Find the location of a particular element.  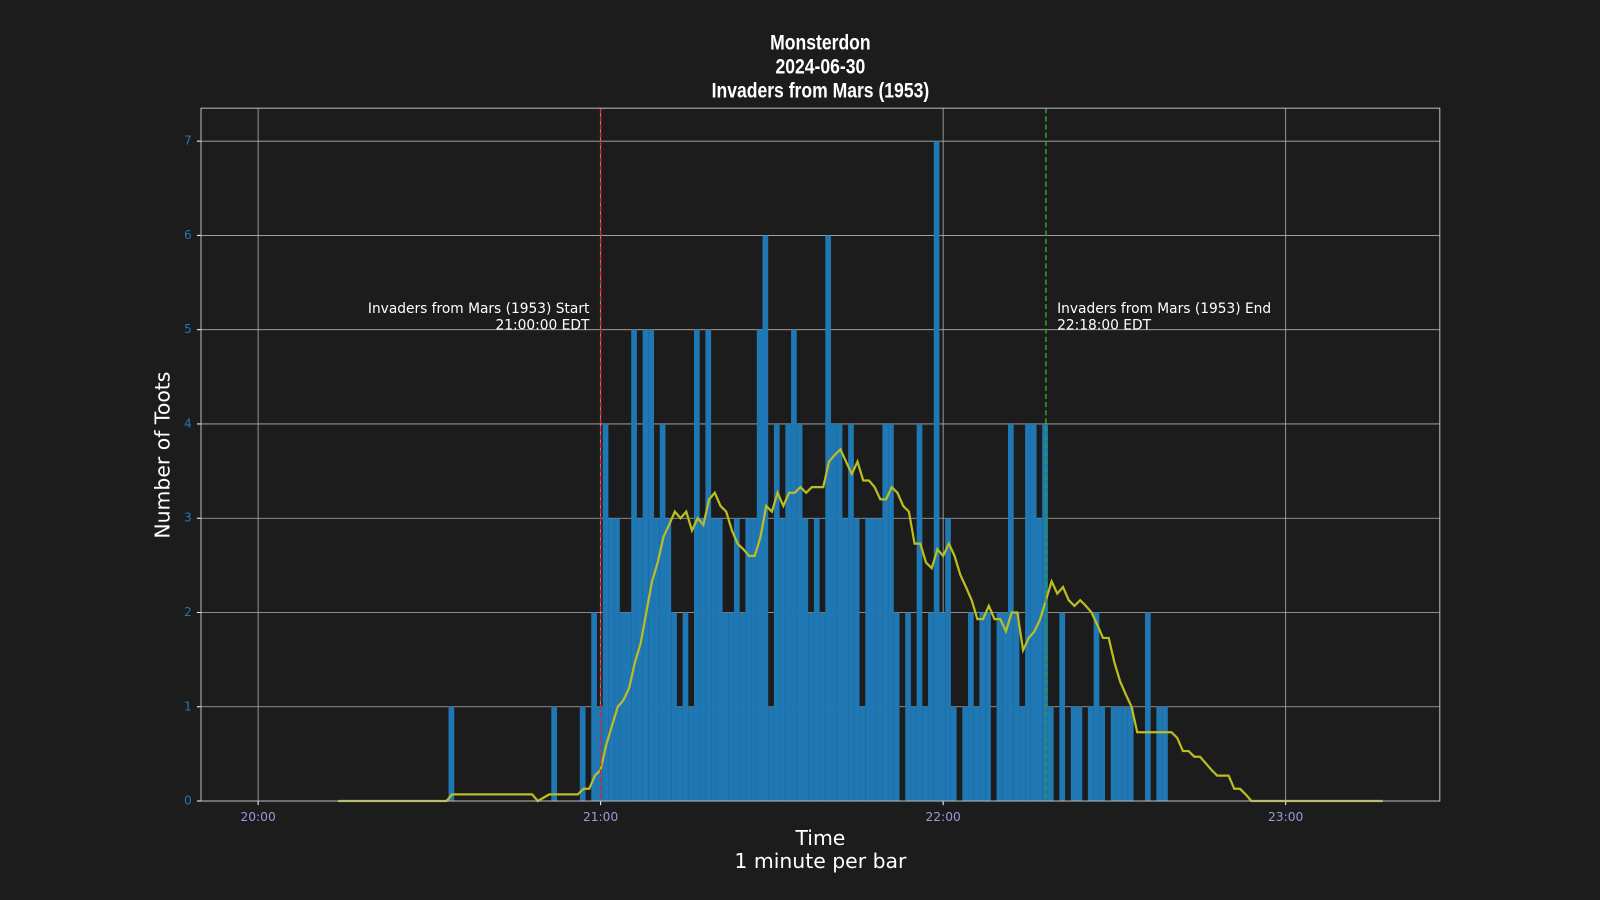

y-axis-label: Number of Toots is located at coordinates (162, 455).